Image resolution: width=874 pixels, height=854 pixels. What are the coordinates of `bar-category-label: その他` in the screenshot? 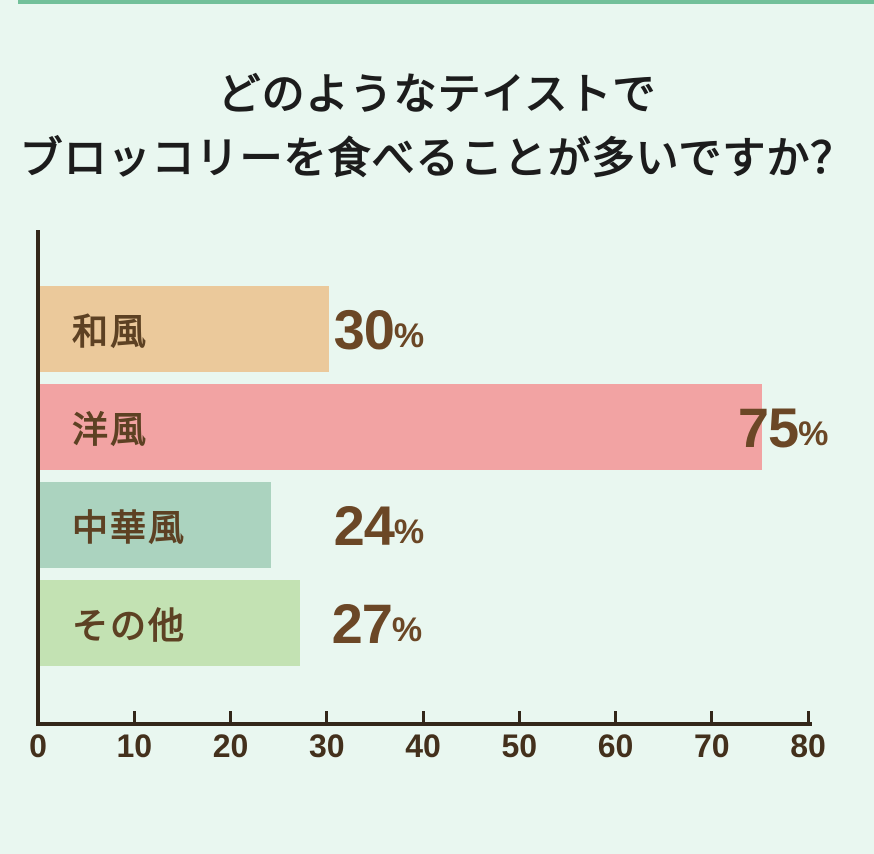 It's located at (129, 625).